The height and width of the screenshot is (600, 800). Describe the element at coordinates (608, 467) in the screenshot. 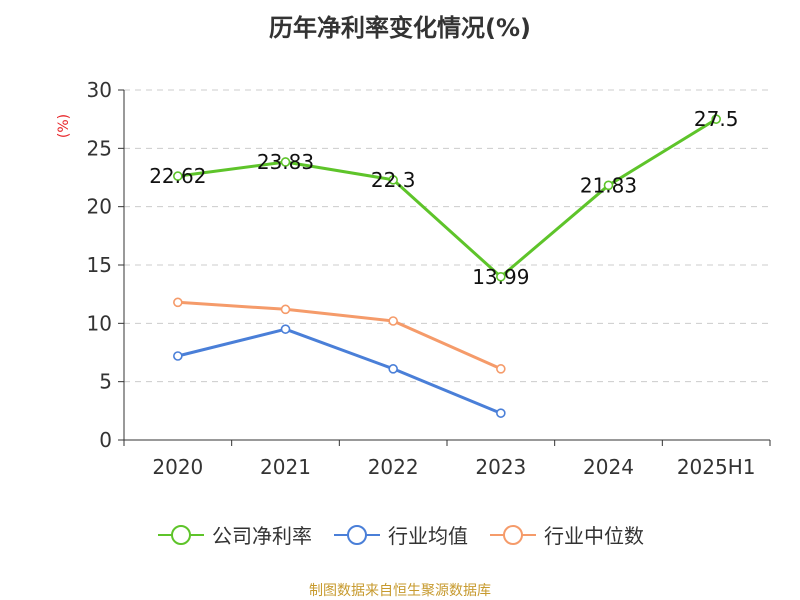

I see `x-tick-label: 2024` at that location.